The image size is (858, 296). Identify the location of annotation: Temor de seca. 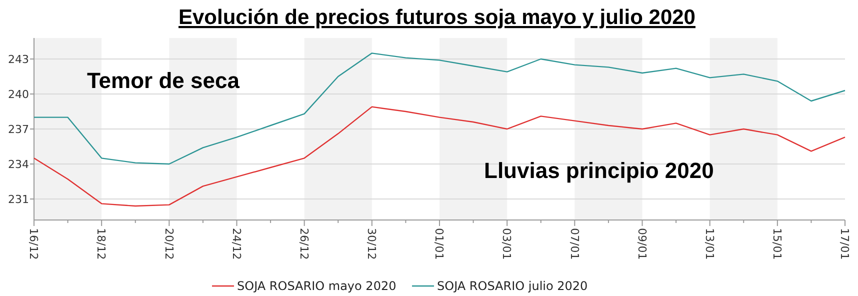
(163, 80).